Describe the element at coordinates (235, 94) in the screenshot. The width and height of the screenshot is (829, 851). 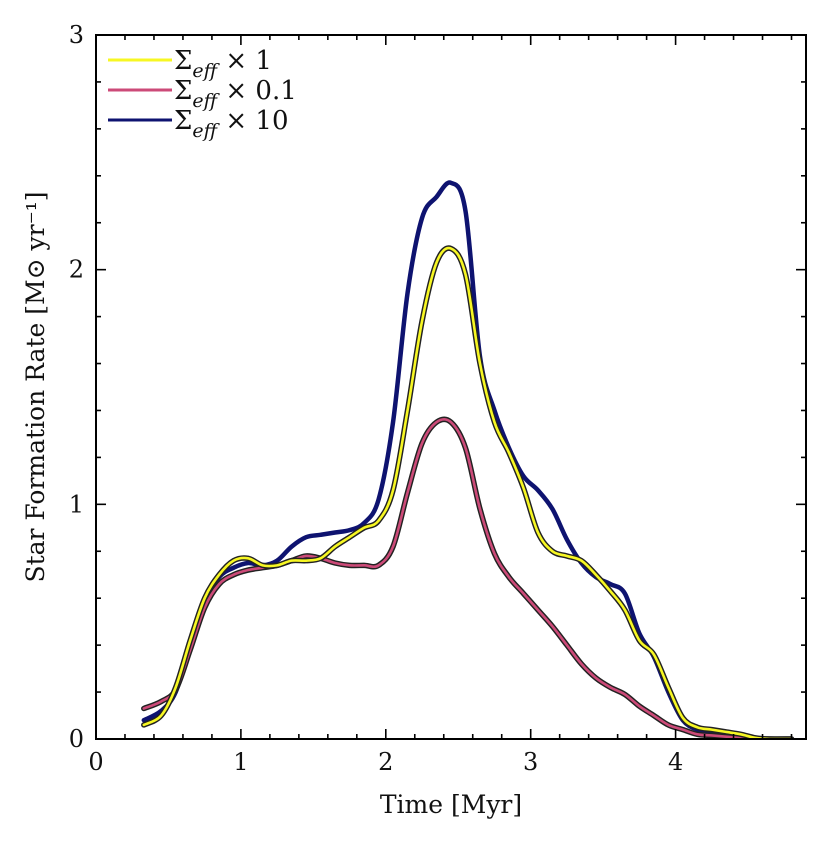
I see `legend-label: Σeff × 0.1` at that location.